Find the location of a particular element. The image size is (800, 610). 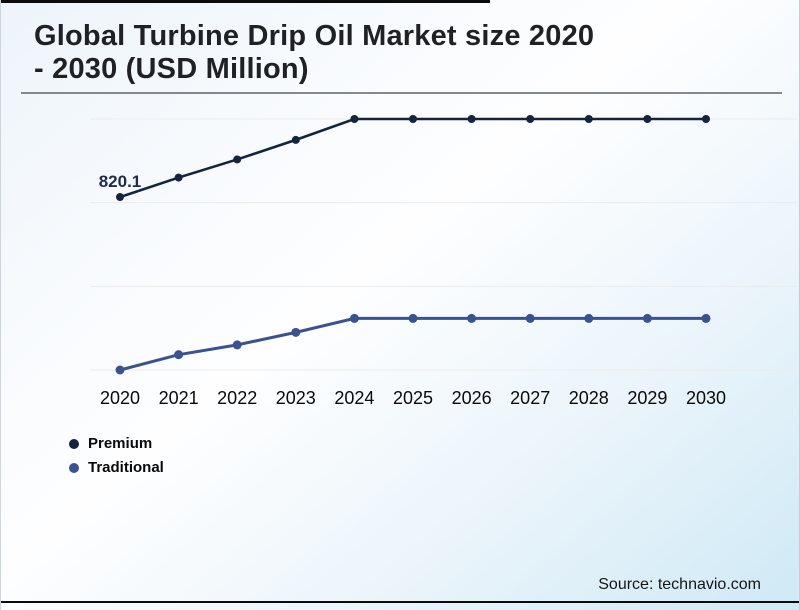

page-title-line2: - 2030 (USD Million) is located at coordinates (171, 69).